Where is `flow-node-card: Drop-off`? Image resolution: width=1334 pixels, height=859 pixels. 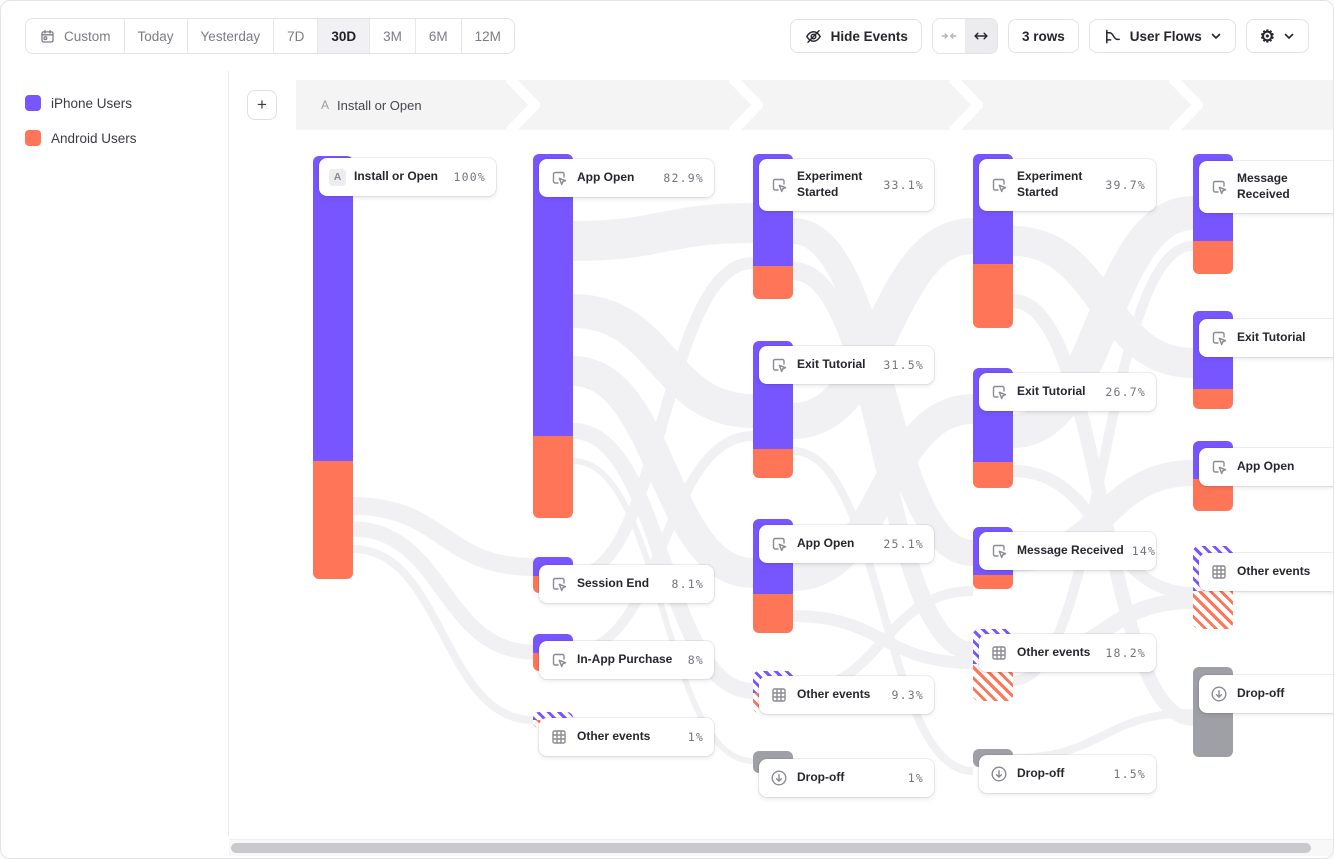 flow-node-card: Drop-off is located at coordinates (1266, 694).